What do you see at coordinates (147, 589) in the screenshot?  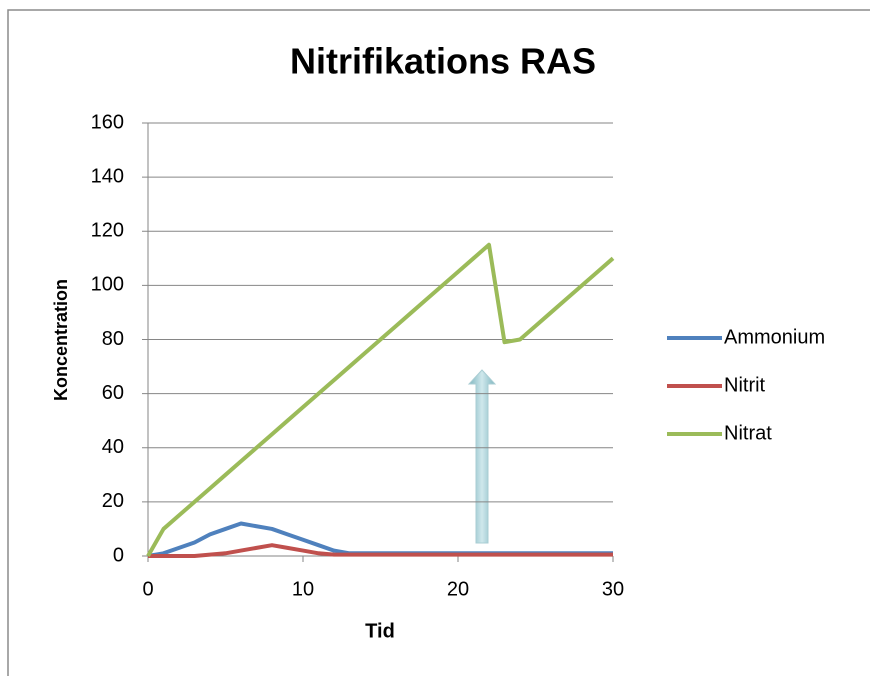 I see `x-tick-label: 0` at bounding box center [147, 589].